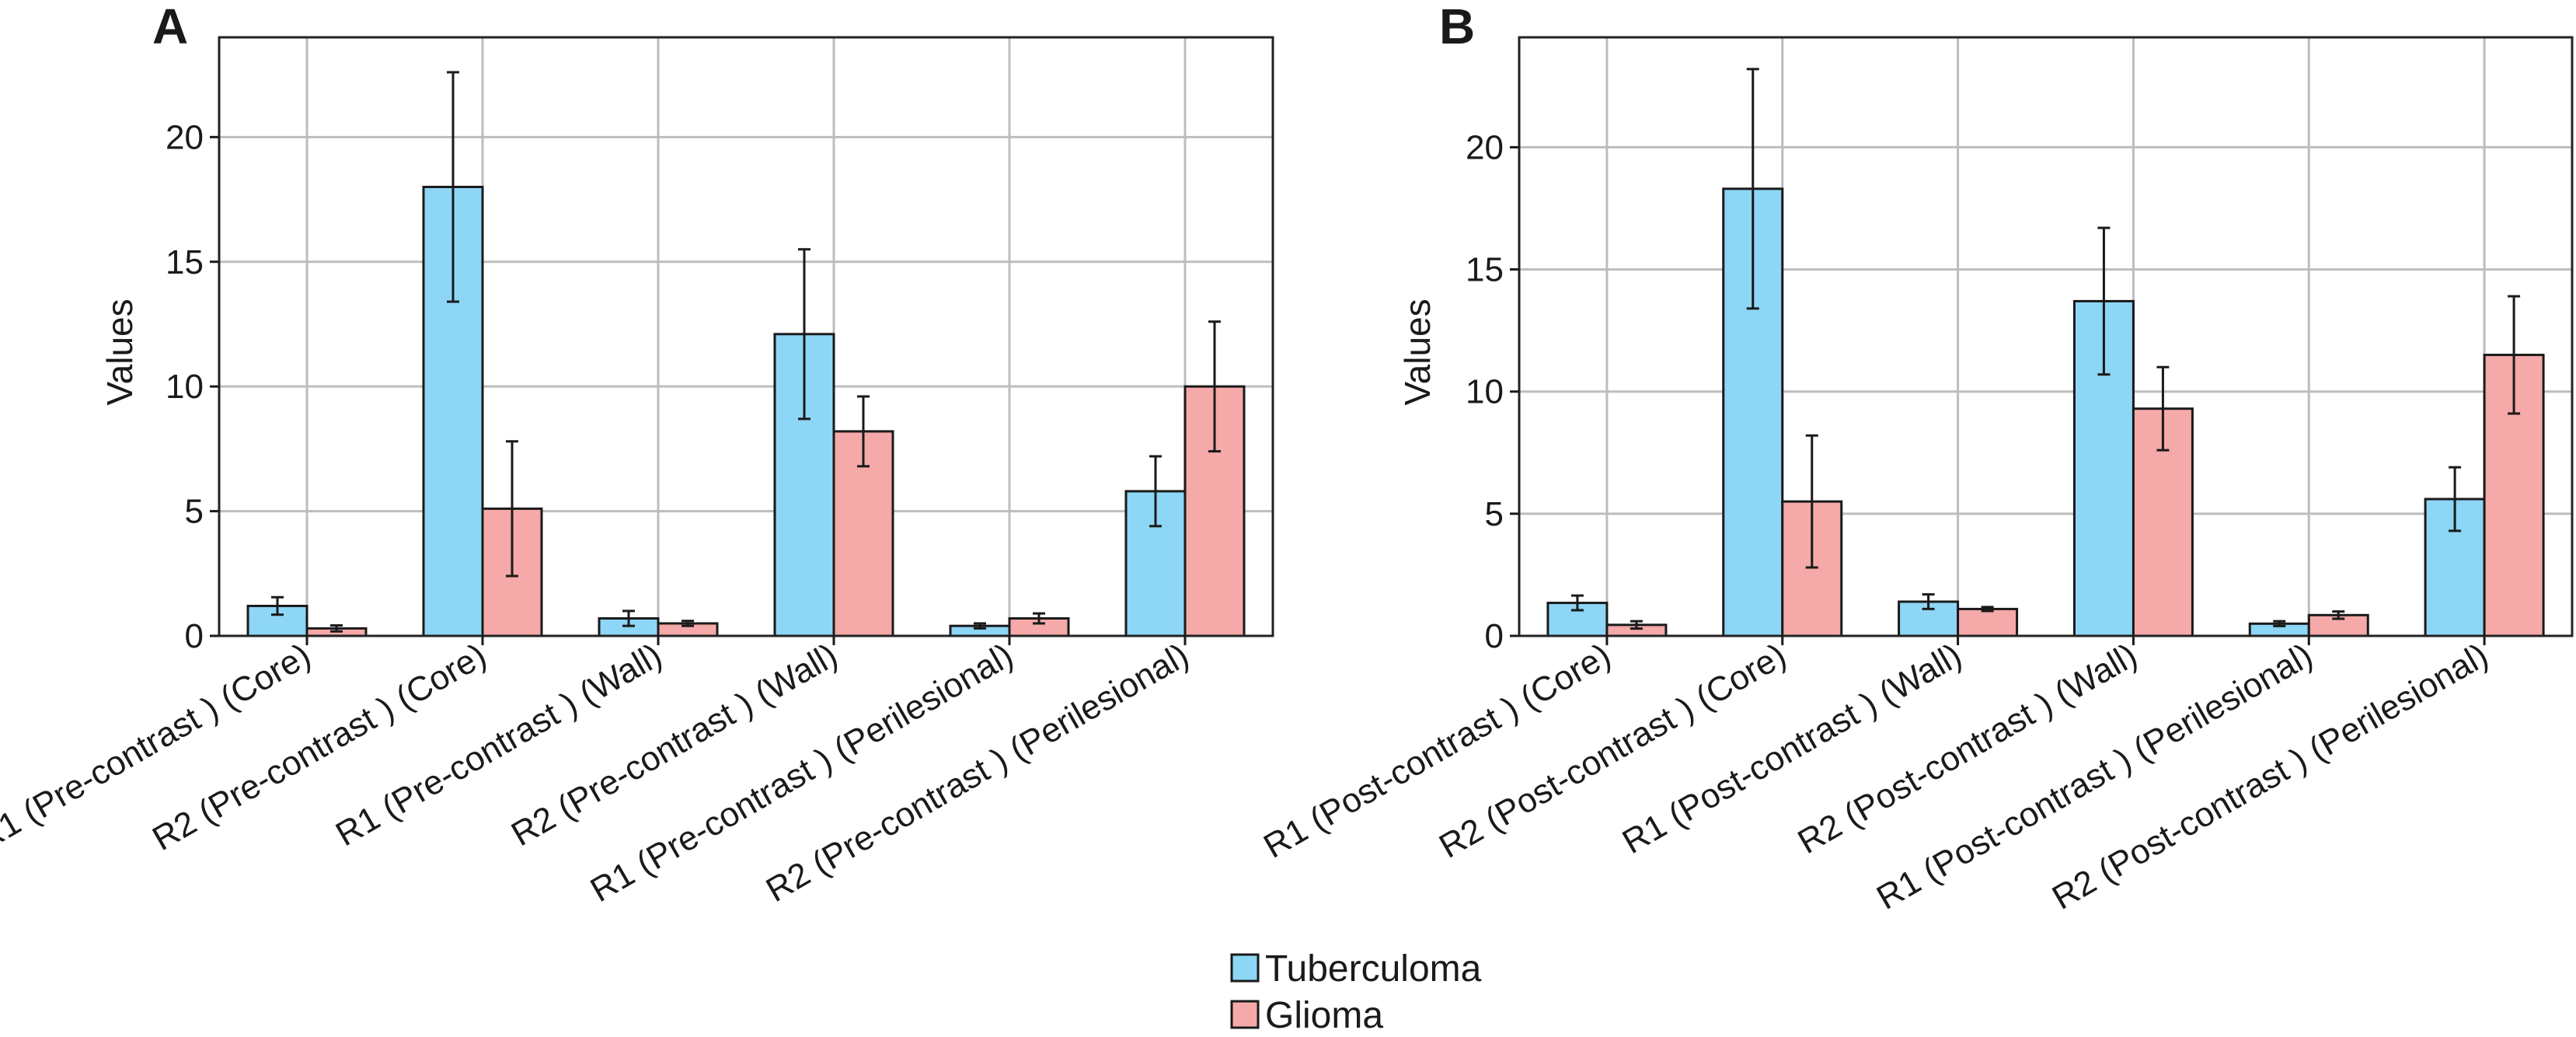  Describe the element at coordinates (1245, 968) in the screenshot. I see `legend-swatch-tuberculoma` at that location.